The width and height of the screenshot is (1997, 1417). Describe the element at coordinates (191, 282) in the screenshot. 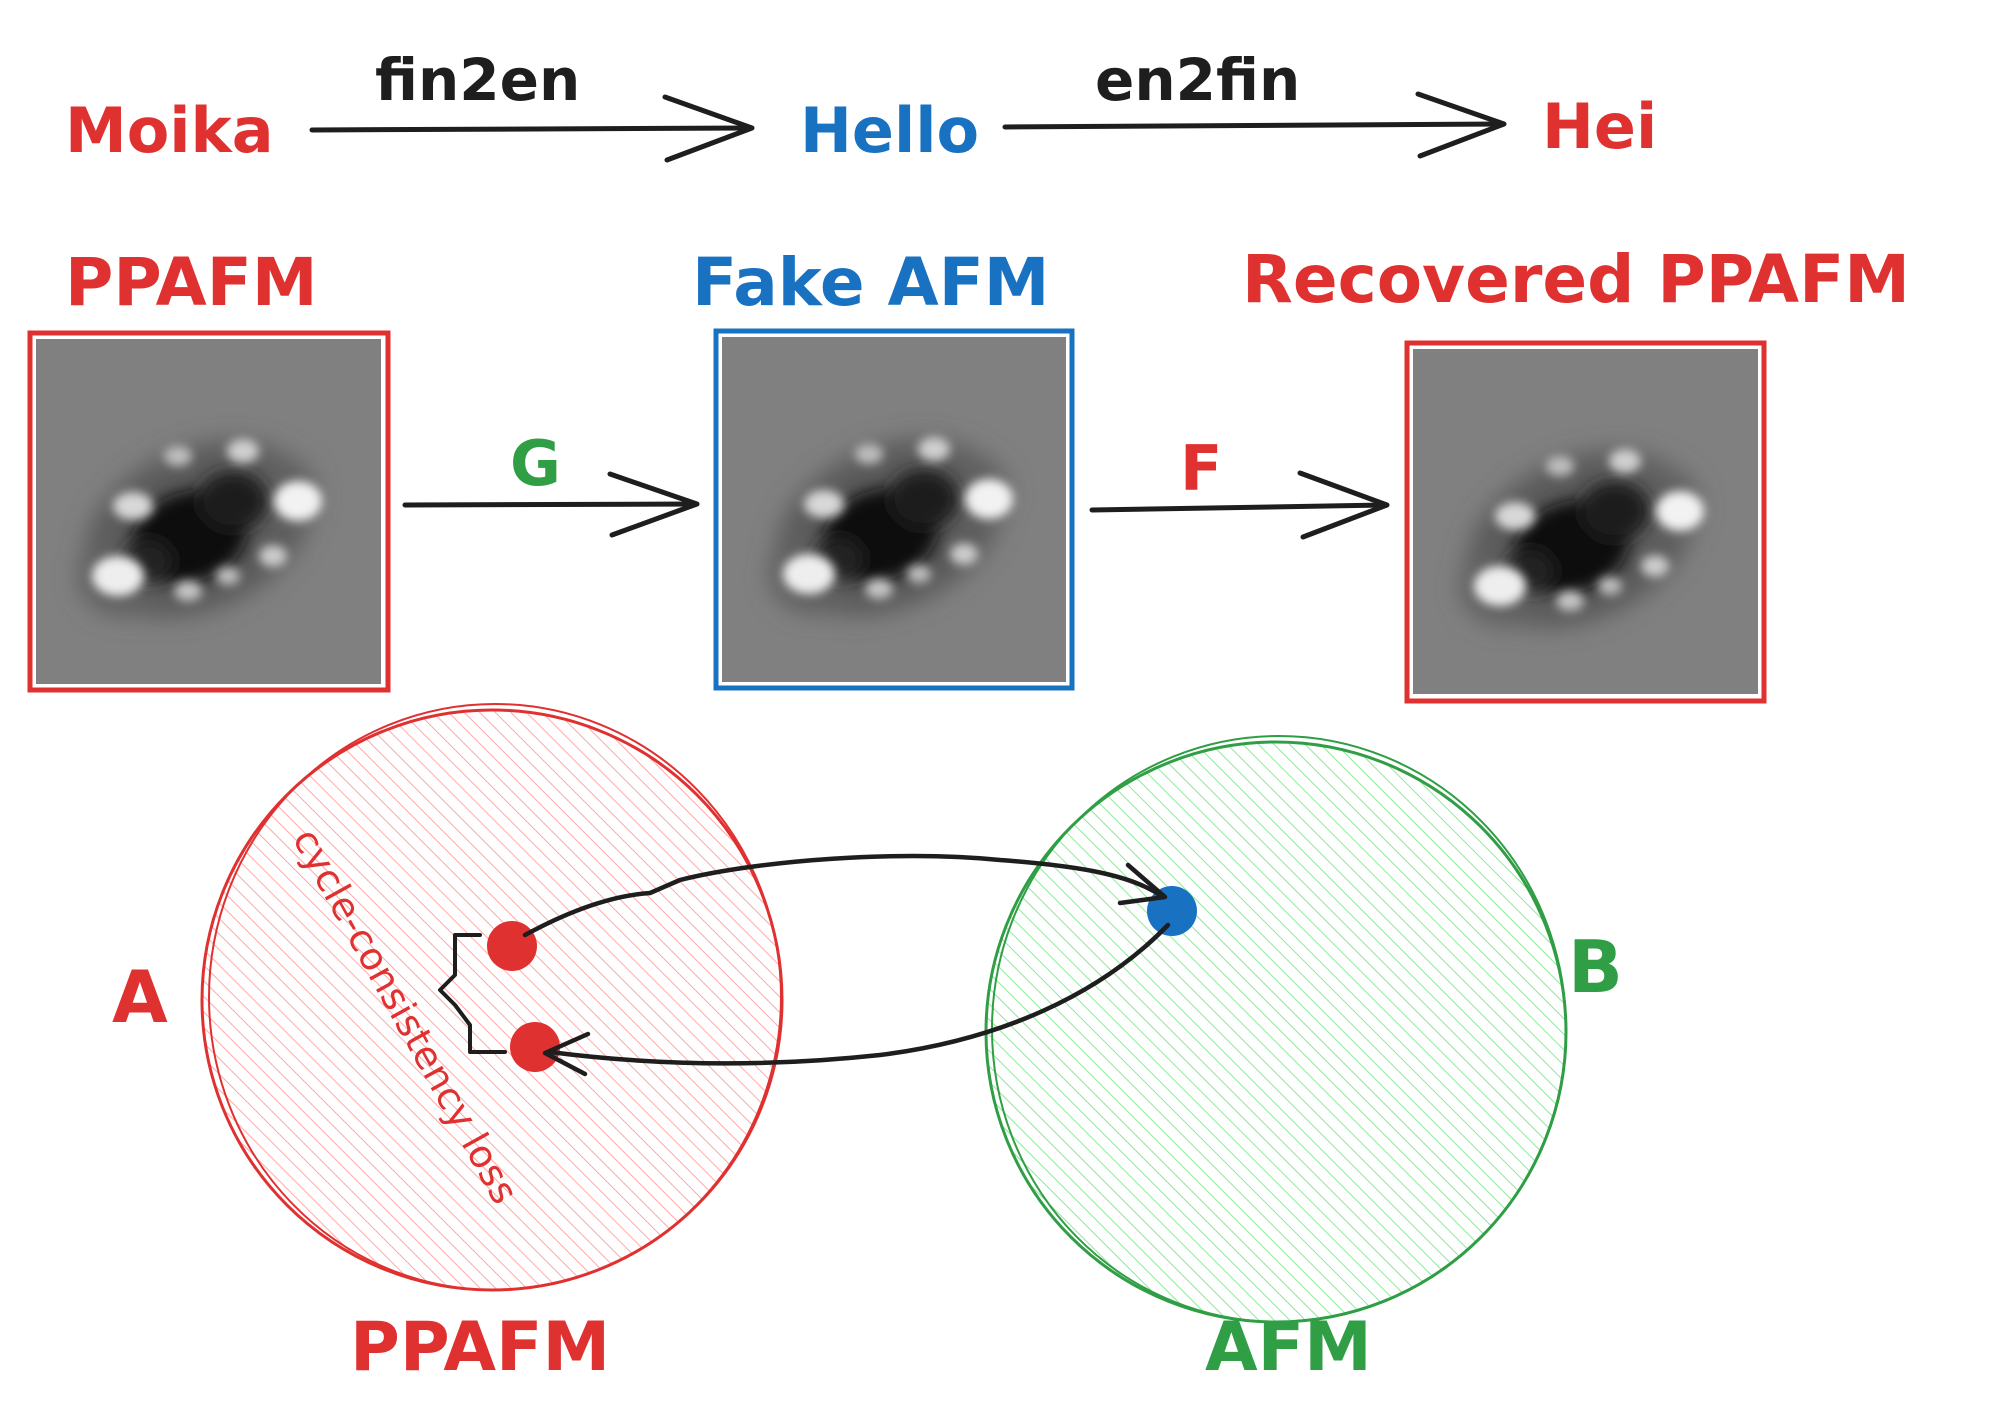

I see `panel-title-source: PPAFM` at that location.